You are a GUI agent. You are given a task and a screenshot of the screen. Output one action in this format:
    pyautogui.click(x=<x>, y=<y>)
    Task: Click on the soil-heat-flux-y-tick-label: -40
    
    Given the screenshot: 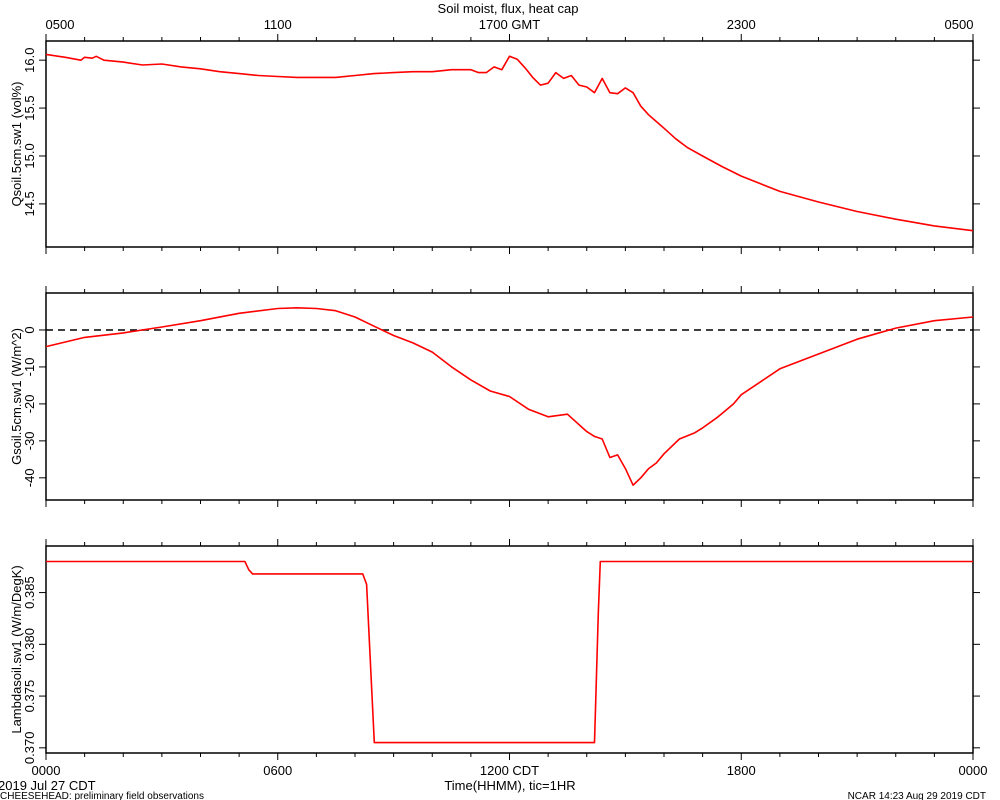 What is the action you would take?
    pyautogui.click(x=29, y=477)
    